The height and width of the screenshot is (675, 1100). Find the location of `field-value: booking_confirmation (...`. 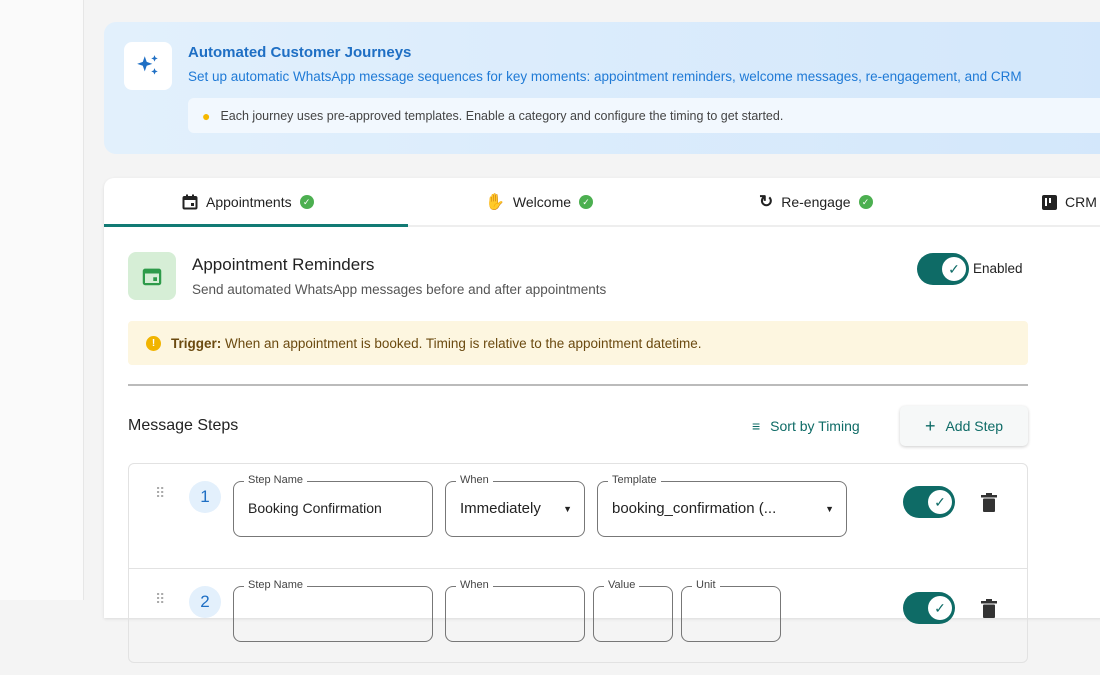

field-value: booking_confirmation (... is located at coordinates (694, 508).